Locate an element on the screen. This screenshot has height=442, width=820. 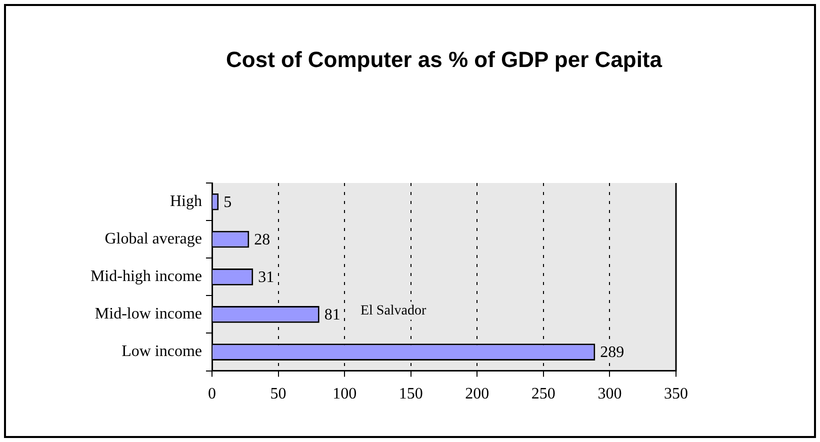
data-label: 81 is located at coordinates (332, 315).